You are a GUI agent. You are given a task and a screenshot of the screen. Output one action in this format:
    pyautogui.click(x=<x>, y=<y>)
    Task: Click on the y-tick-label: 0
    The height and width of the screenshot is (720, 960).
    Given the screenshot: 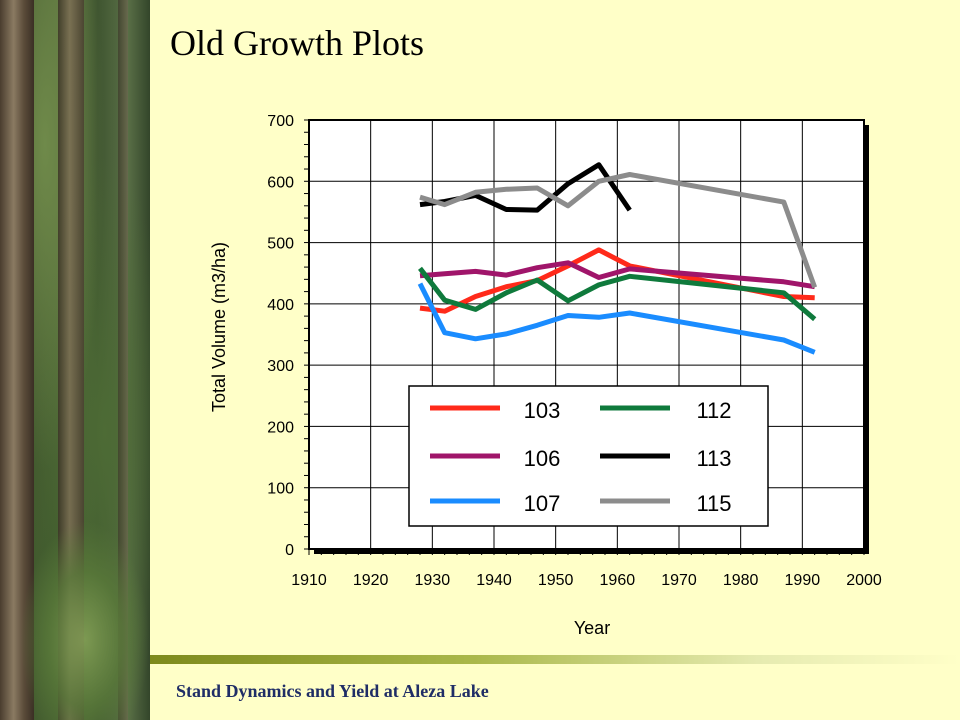 What is the action you would take?
    pyautogui.click(x=289, y=550)
    